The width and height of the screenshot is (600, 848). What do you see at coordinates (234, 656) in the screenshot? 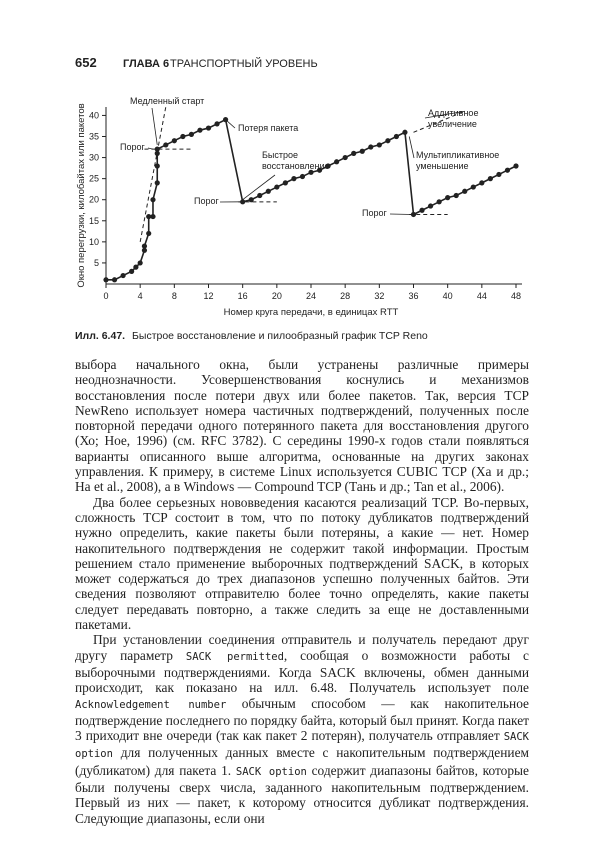
I see `code-text: SACK permitted` at bounding box center [234, 656].